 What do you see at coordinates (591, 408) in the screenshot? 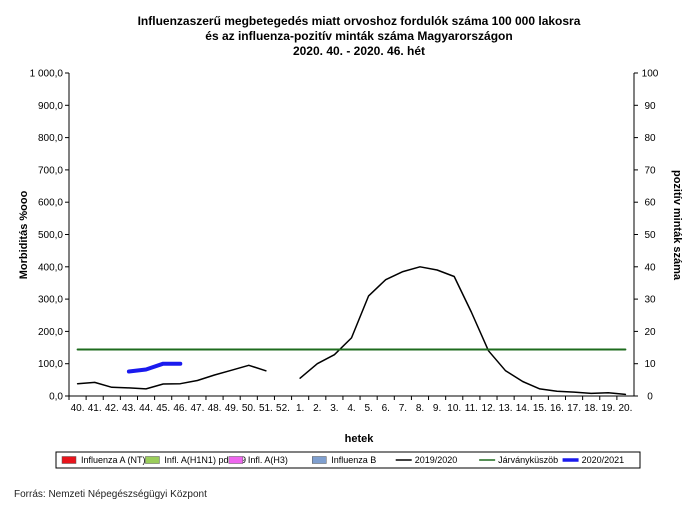
I see `x-tick-label: 18.` at bounding box center [591, 408].